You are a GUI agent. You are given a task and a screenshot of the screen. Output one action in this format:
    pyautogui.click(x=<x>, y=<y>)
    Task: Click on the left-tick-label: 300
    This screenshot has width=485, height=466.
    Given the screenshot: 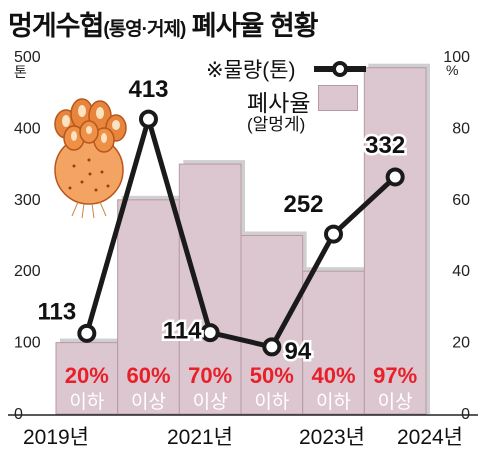 What is the action you would take?
    pyautogui.click(x=27, y=200)
    